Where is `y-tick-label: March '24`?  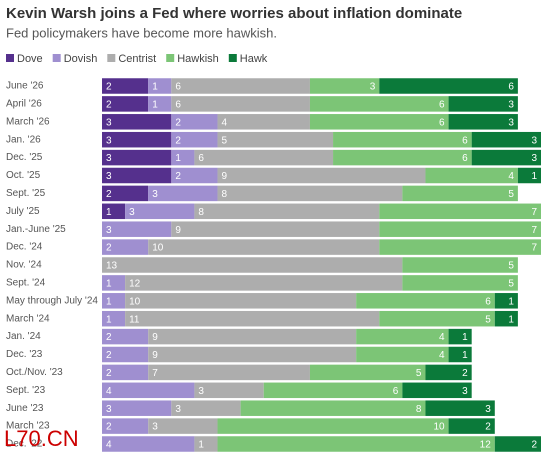 y-tick-label: March '24 is located at coordinates (28, 318).